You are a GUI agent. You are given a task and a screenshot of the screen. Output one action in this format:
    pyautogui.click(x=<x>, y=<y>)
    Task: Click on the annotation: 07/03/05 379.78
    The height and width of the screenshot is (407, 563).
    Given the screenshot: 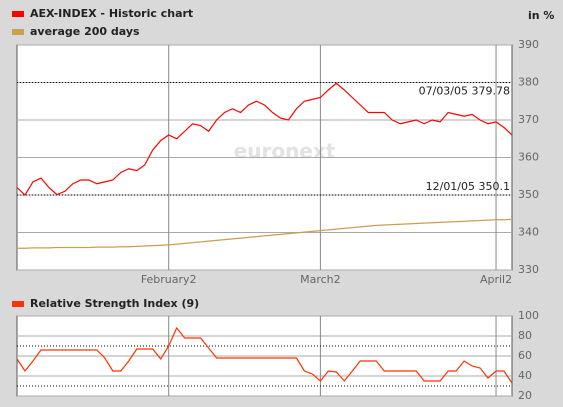 What is the action you would take?
    pyautogui.click(x=464, y=91)
    